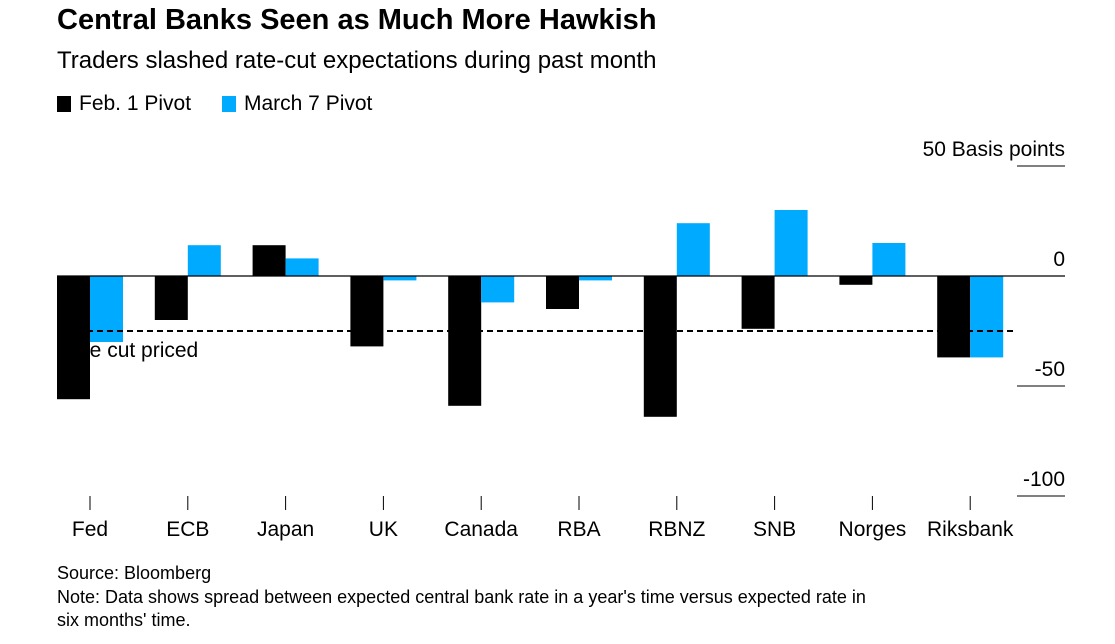  Describe the element at coordinates (856, 280) in the screenshot. I see `bar-norges-feb` at that location.